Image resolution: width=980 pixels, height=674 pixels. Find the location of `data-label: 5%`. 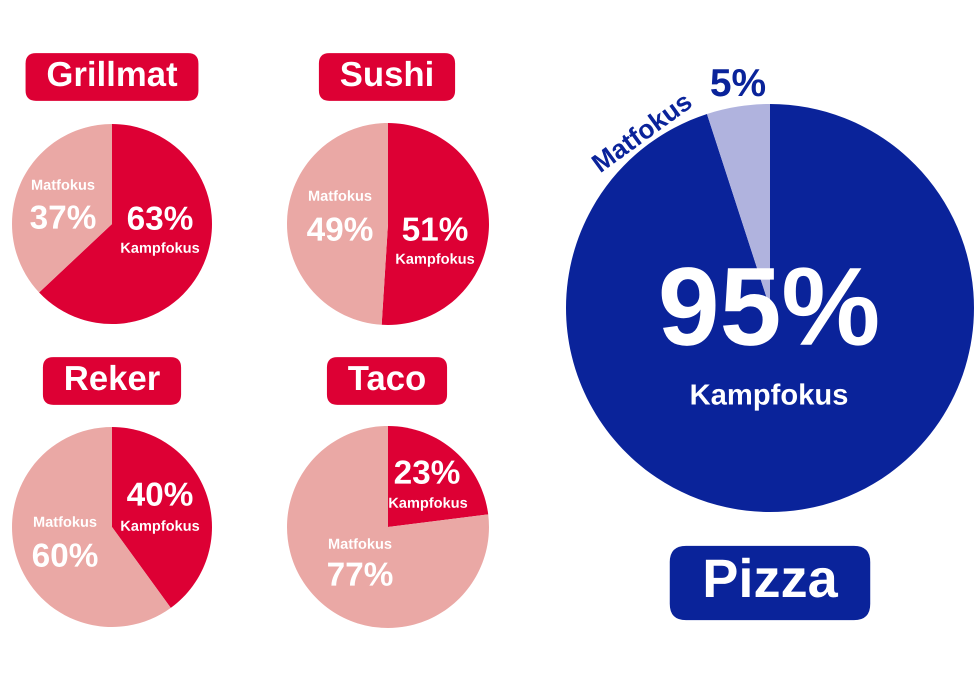

data-label: 5% is located at coordinates (738, 82).